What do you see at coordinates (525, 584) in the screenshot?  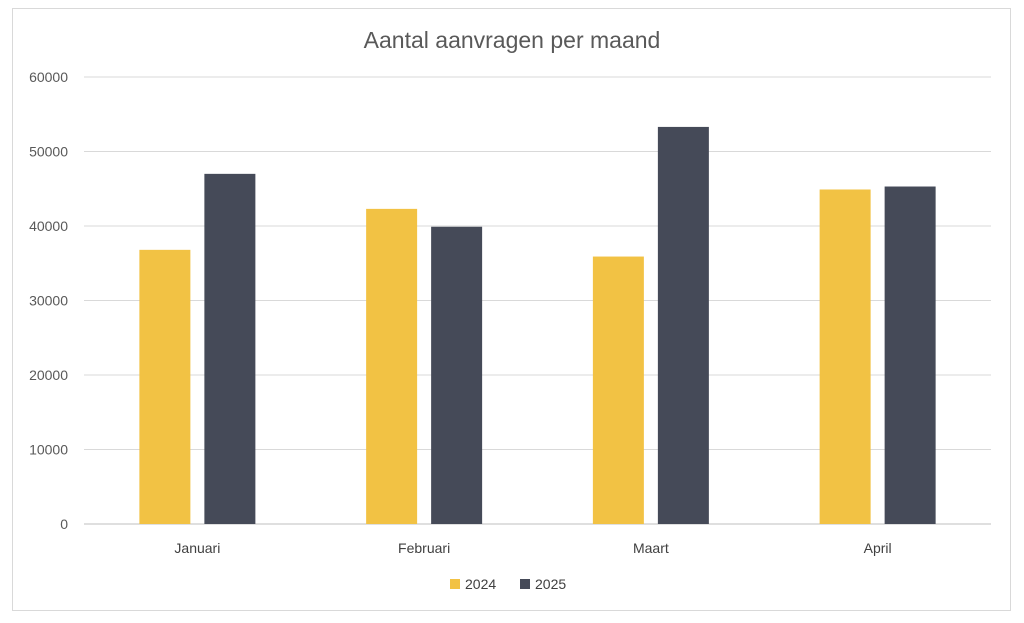 I see `legend-swatch-2025` at bounding box center [525, 584].